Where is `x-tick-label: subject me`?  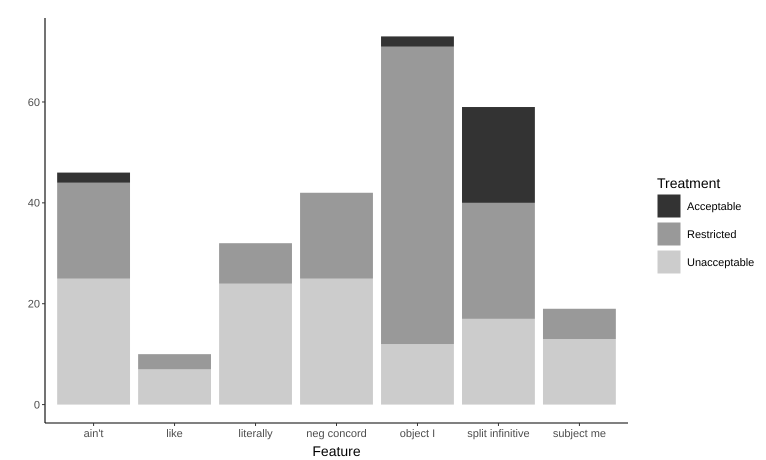
x-tick-label: subject me is located at coordinates (579, 434).